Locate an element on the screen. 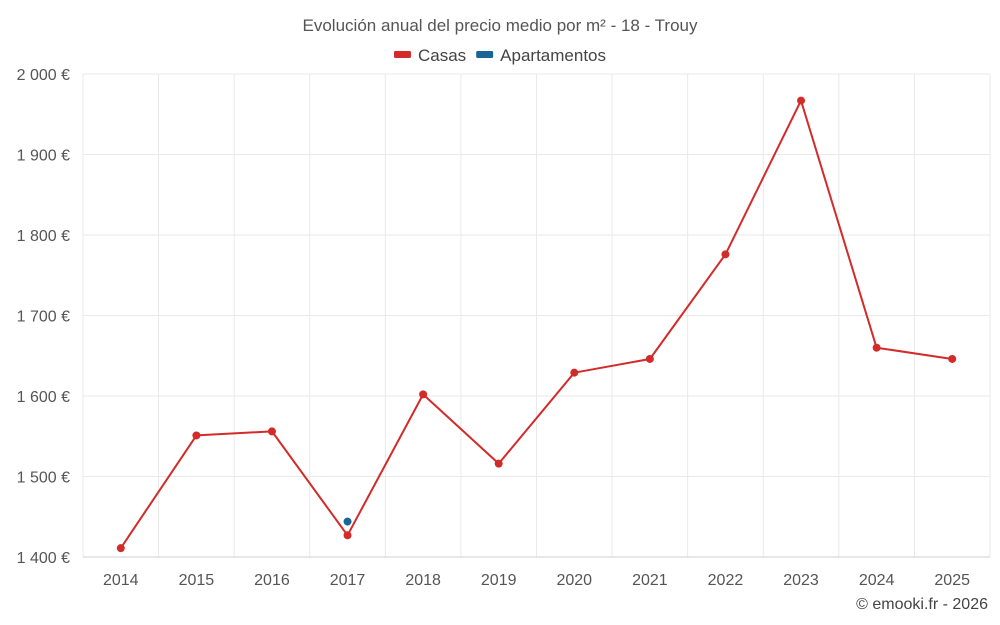 The image size is (1000, 625). data-point-casas-2022 is located at coordinates (725, 254).